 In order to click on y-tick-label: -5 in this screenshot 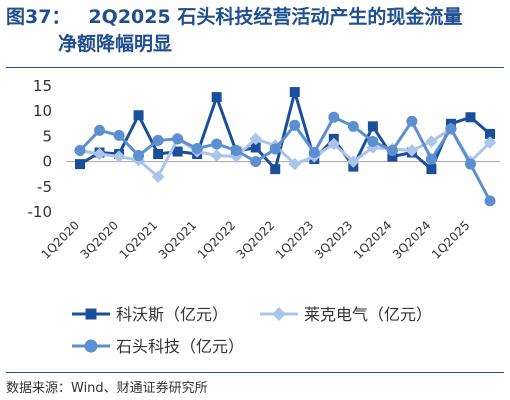, I will do `click(44, 187)`.